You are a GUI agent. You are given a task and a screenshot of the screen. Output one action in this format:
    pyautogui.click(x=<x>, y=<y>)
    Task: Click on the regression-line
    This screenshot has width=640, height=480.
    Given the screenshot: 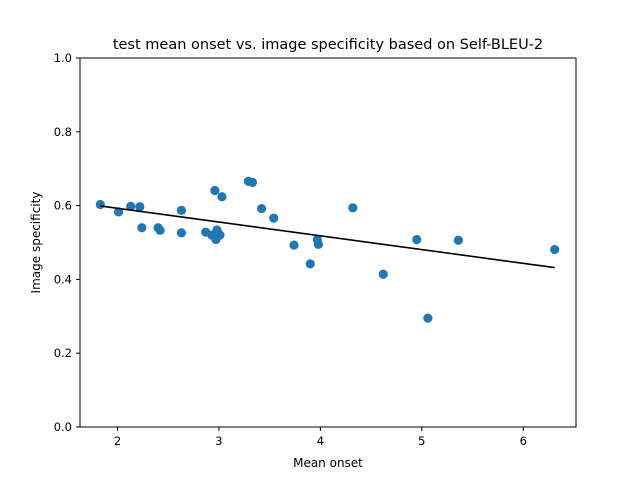 What is the action you would take?
    pyautogui.click(x=327, y=237)
    